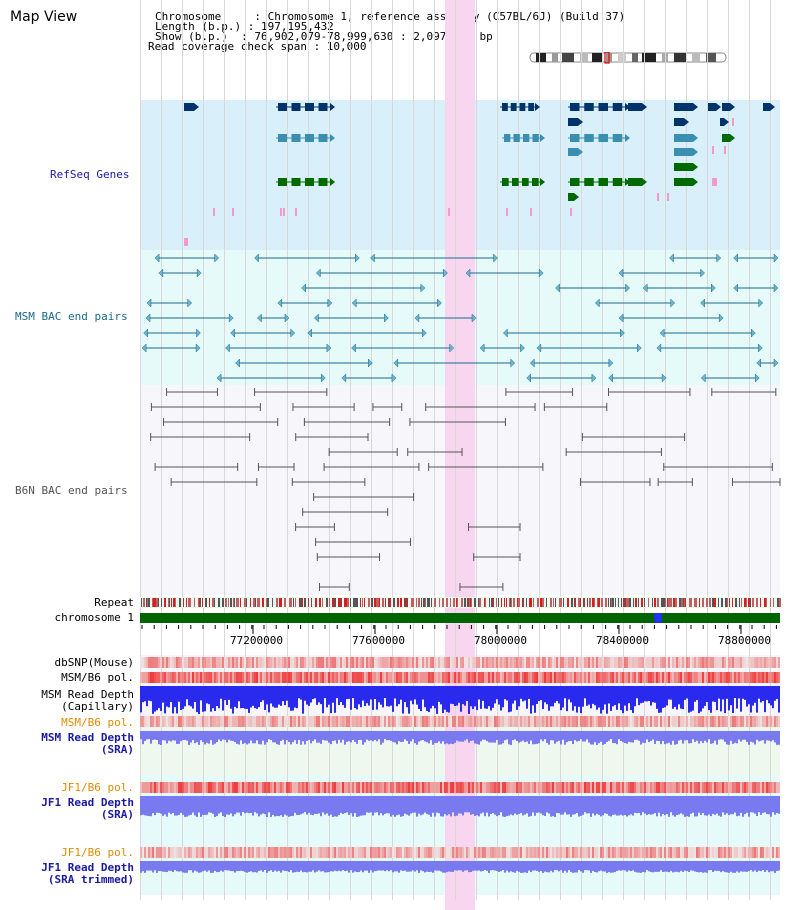 This screenshot has width=800, height=910. What do you see at coordinates (714, 182) in the screenshot?
I see `refseq-marker` at bounding box center [714, 182].